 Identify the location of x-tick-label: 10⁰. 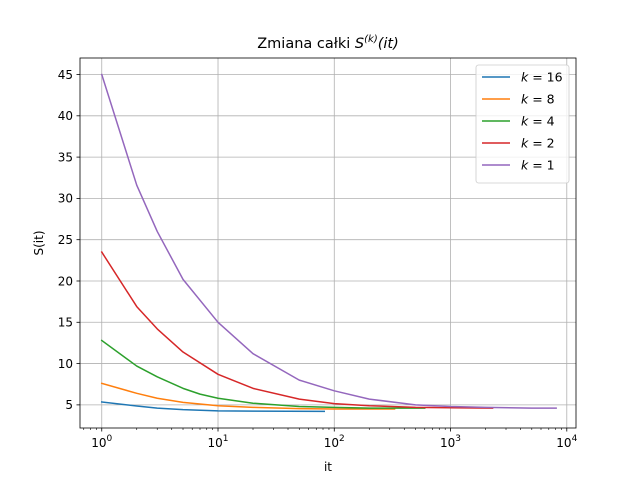
(101, 442).